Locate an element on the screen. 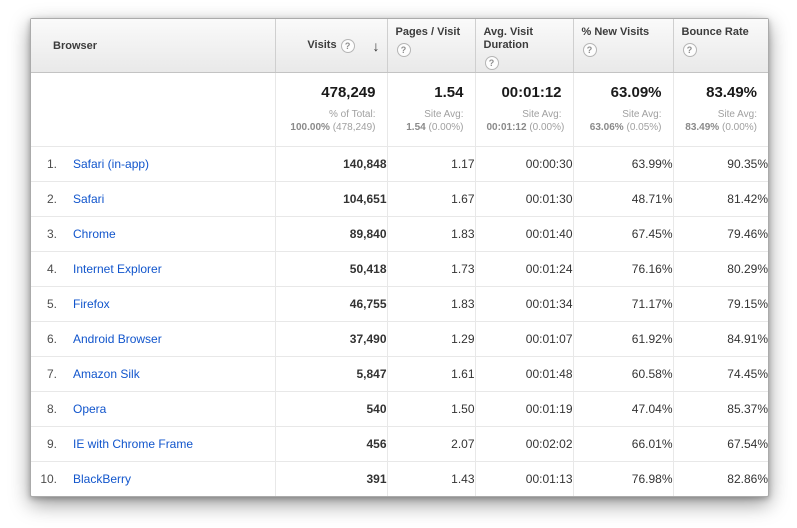 This screenshot has width=797, height=528. row-rank: 3. is located at coordinates (51, 234).